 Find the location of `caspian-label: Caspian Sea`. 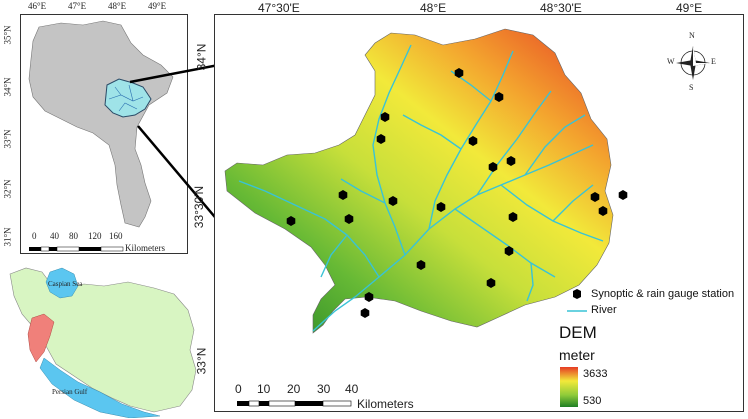

caspian-label: Caspian Sea is located at coordinates (65, 284).